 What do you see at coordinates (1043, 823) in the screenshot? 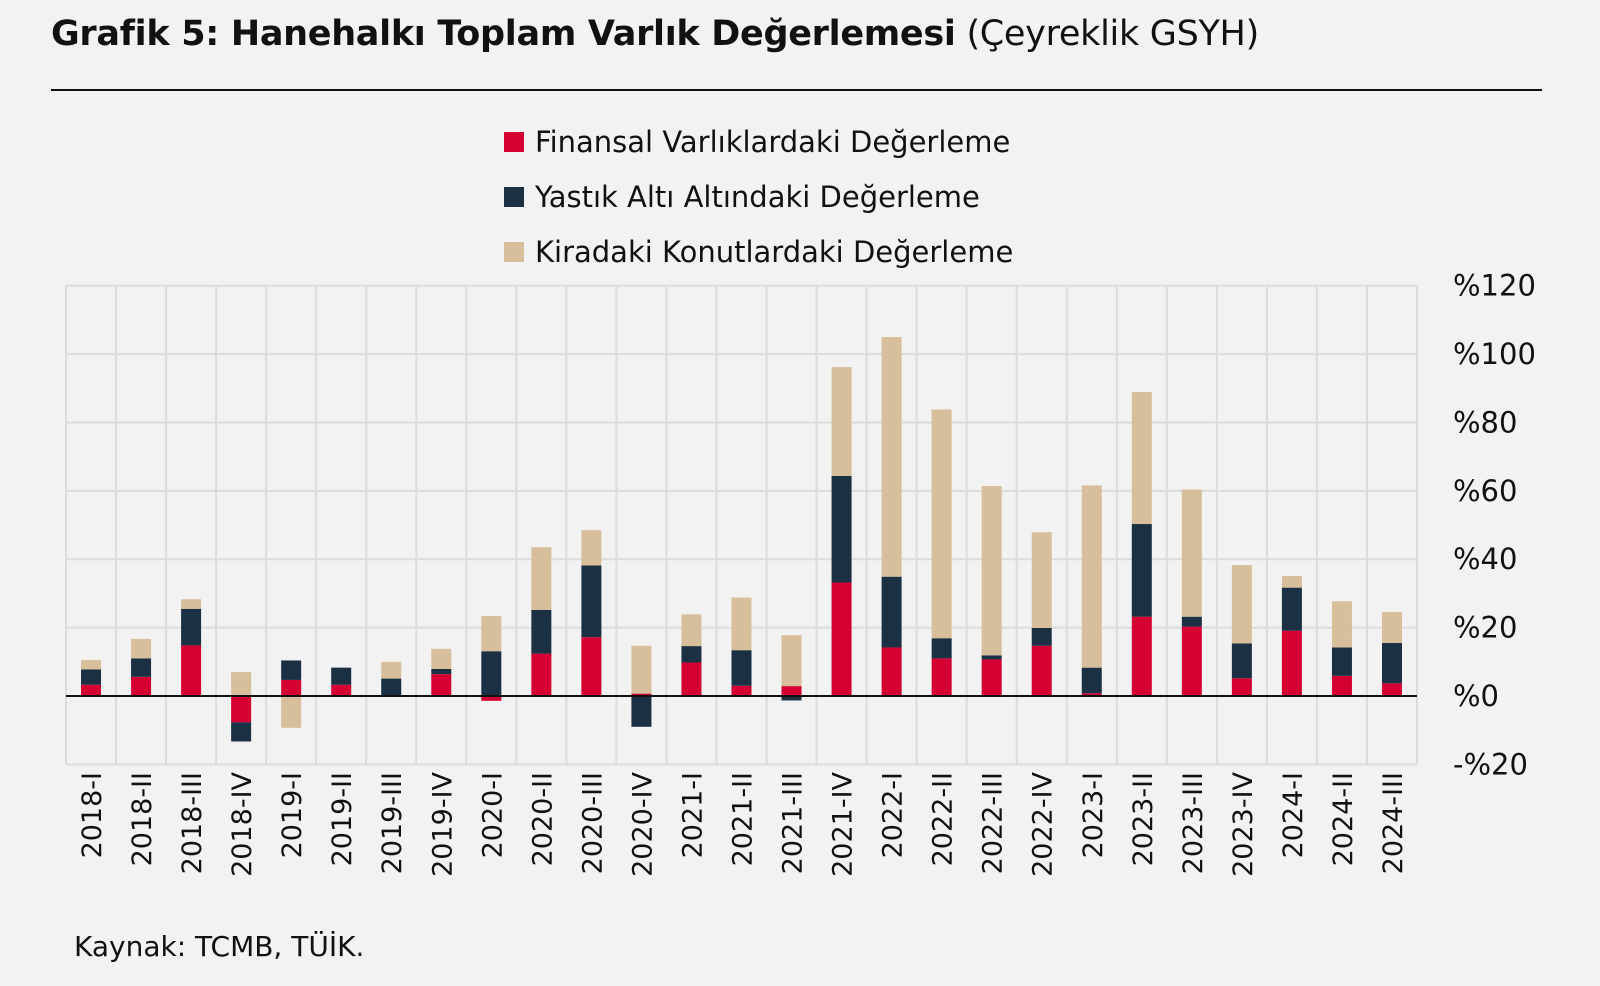
I see `x-tick-label: 2022-IV` at bounding box center [1043, 823].